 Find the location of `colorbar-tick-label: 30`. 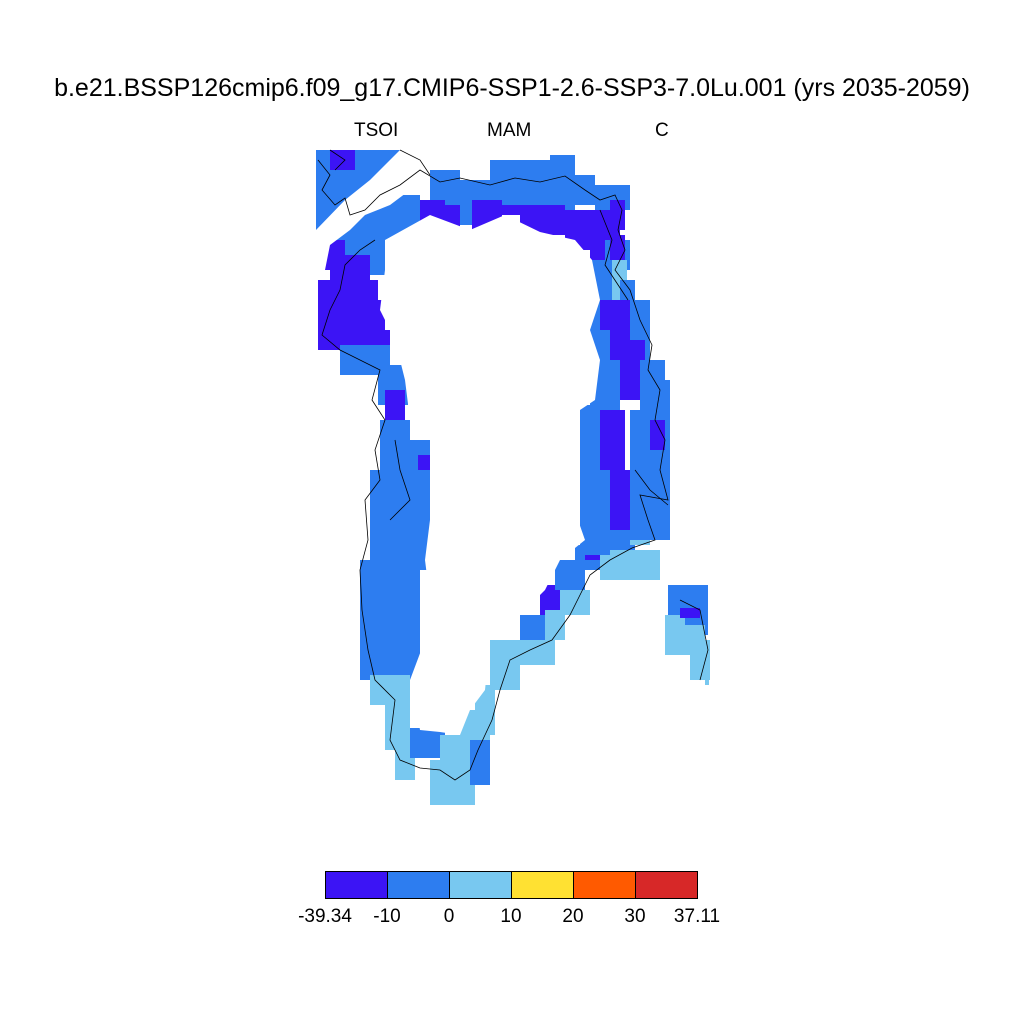

colorbar-tick-label: 30 is located at coordinates (635, 916).